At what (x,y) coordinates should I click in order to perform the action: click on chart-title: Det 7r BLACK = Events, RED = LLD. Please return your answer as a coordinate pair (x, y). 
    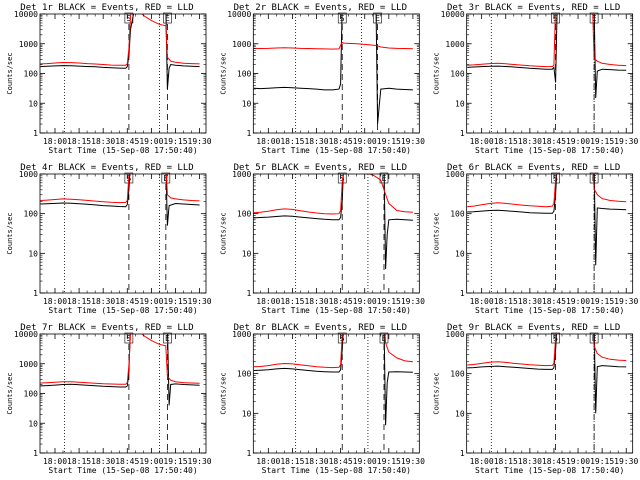
    Looking at the image, I should click on (106, 328).